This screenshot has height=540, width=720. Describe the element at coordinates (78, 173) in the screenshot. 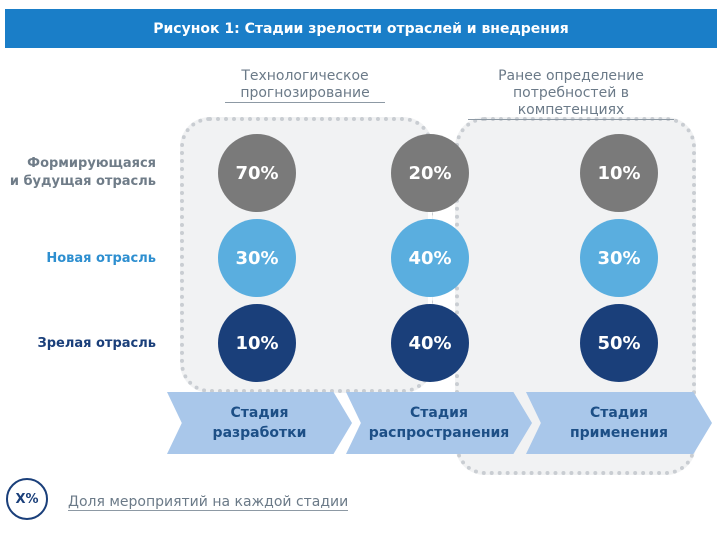

I see `row-label-emerging-industry: Формирующаяся и будущая отрасль` at that location.